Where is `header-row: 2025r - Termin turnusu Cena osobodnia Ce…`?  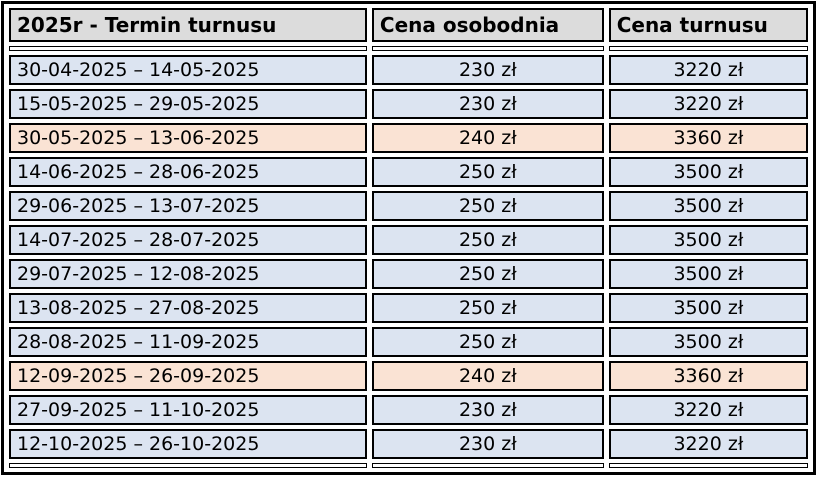
header-row: 2025r - Termin turnusu Cena osobodnia Ce… is located at coordinates (408, 25).